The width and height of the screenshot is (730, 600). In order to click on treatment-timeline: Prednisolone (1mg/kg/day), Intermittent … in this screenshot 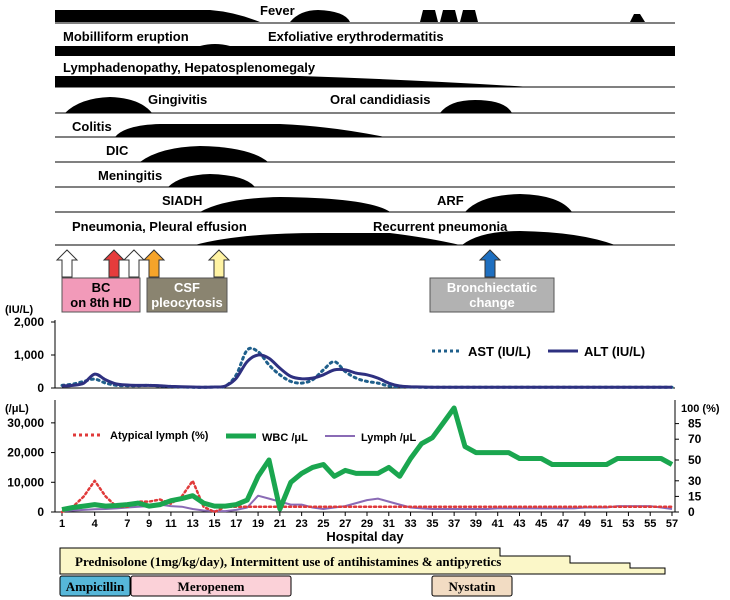, I will do `click(362, 572)`.